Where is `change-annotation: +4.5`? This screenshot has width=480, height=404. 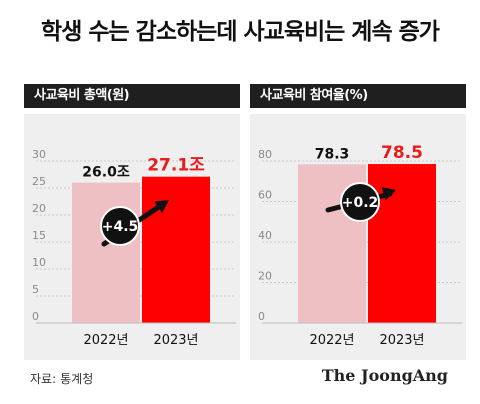
change-annotation: +4.5 is located at coordinates (134, 223).